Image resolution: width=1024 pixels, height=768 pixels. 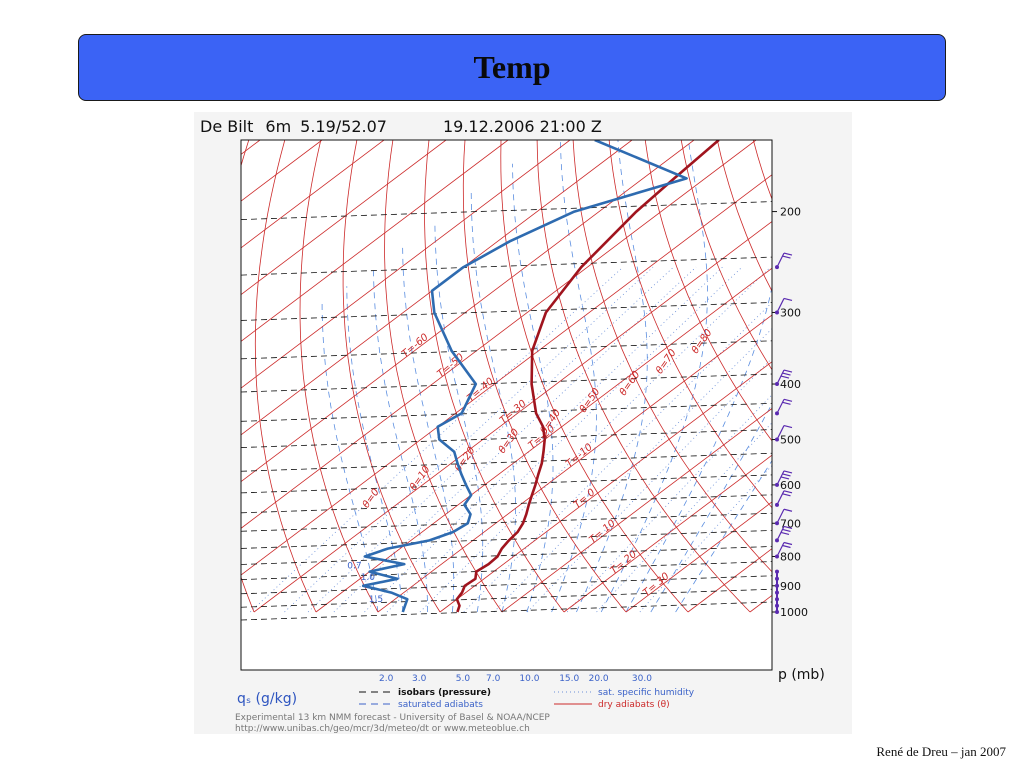 I want to click on pressure-tick-label: 400, so click(x=790, y=384).